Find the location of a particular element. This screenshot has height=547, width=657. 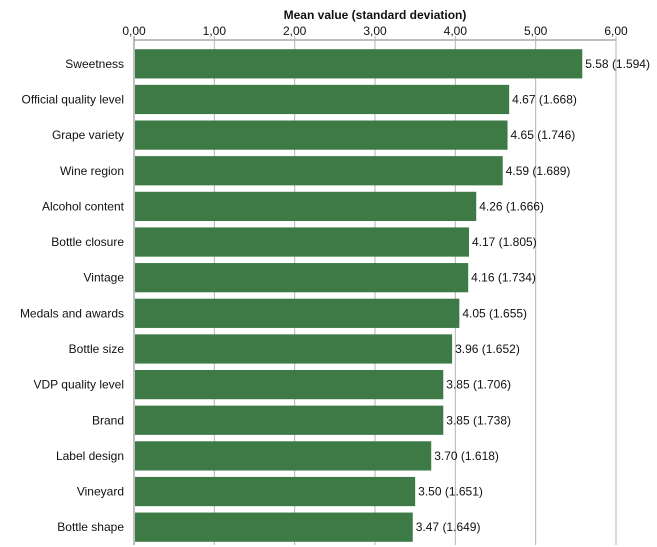

data-label: 3.70 (1.618) is located at coordinates (466, 456).